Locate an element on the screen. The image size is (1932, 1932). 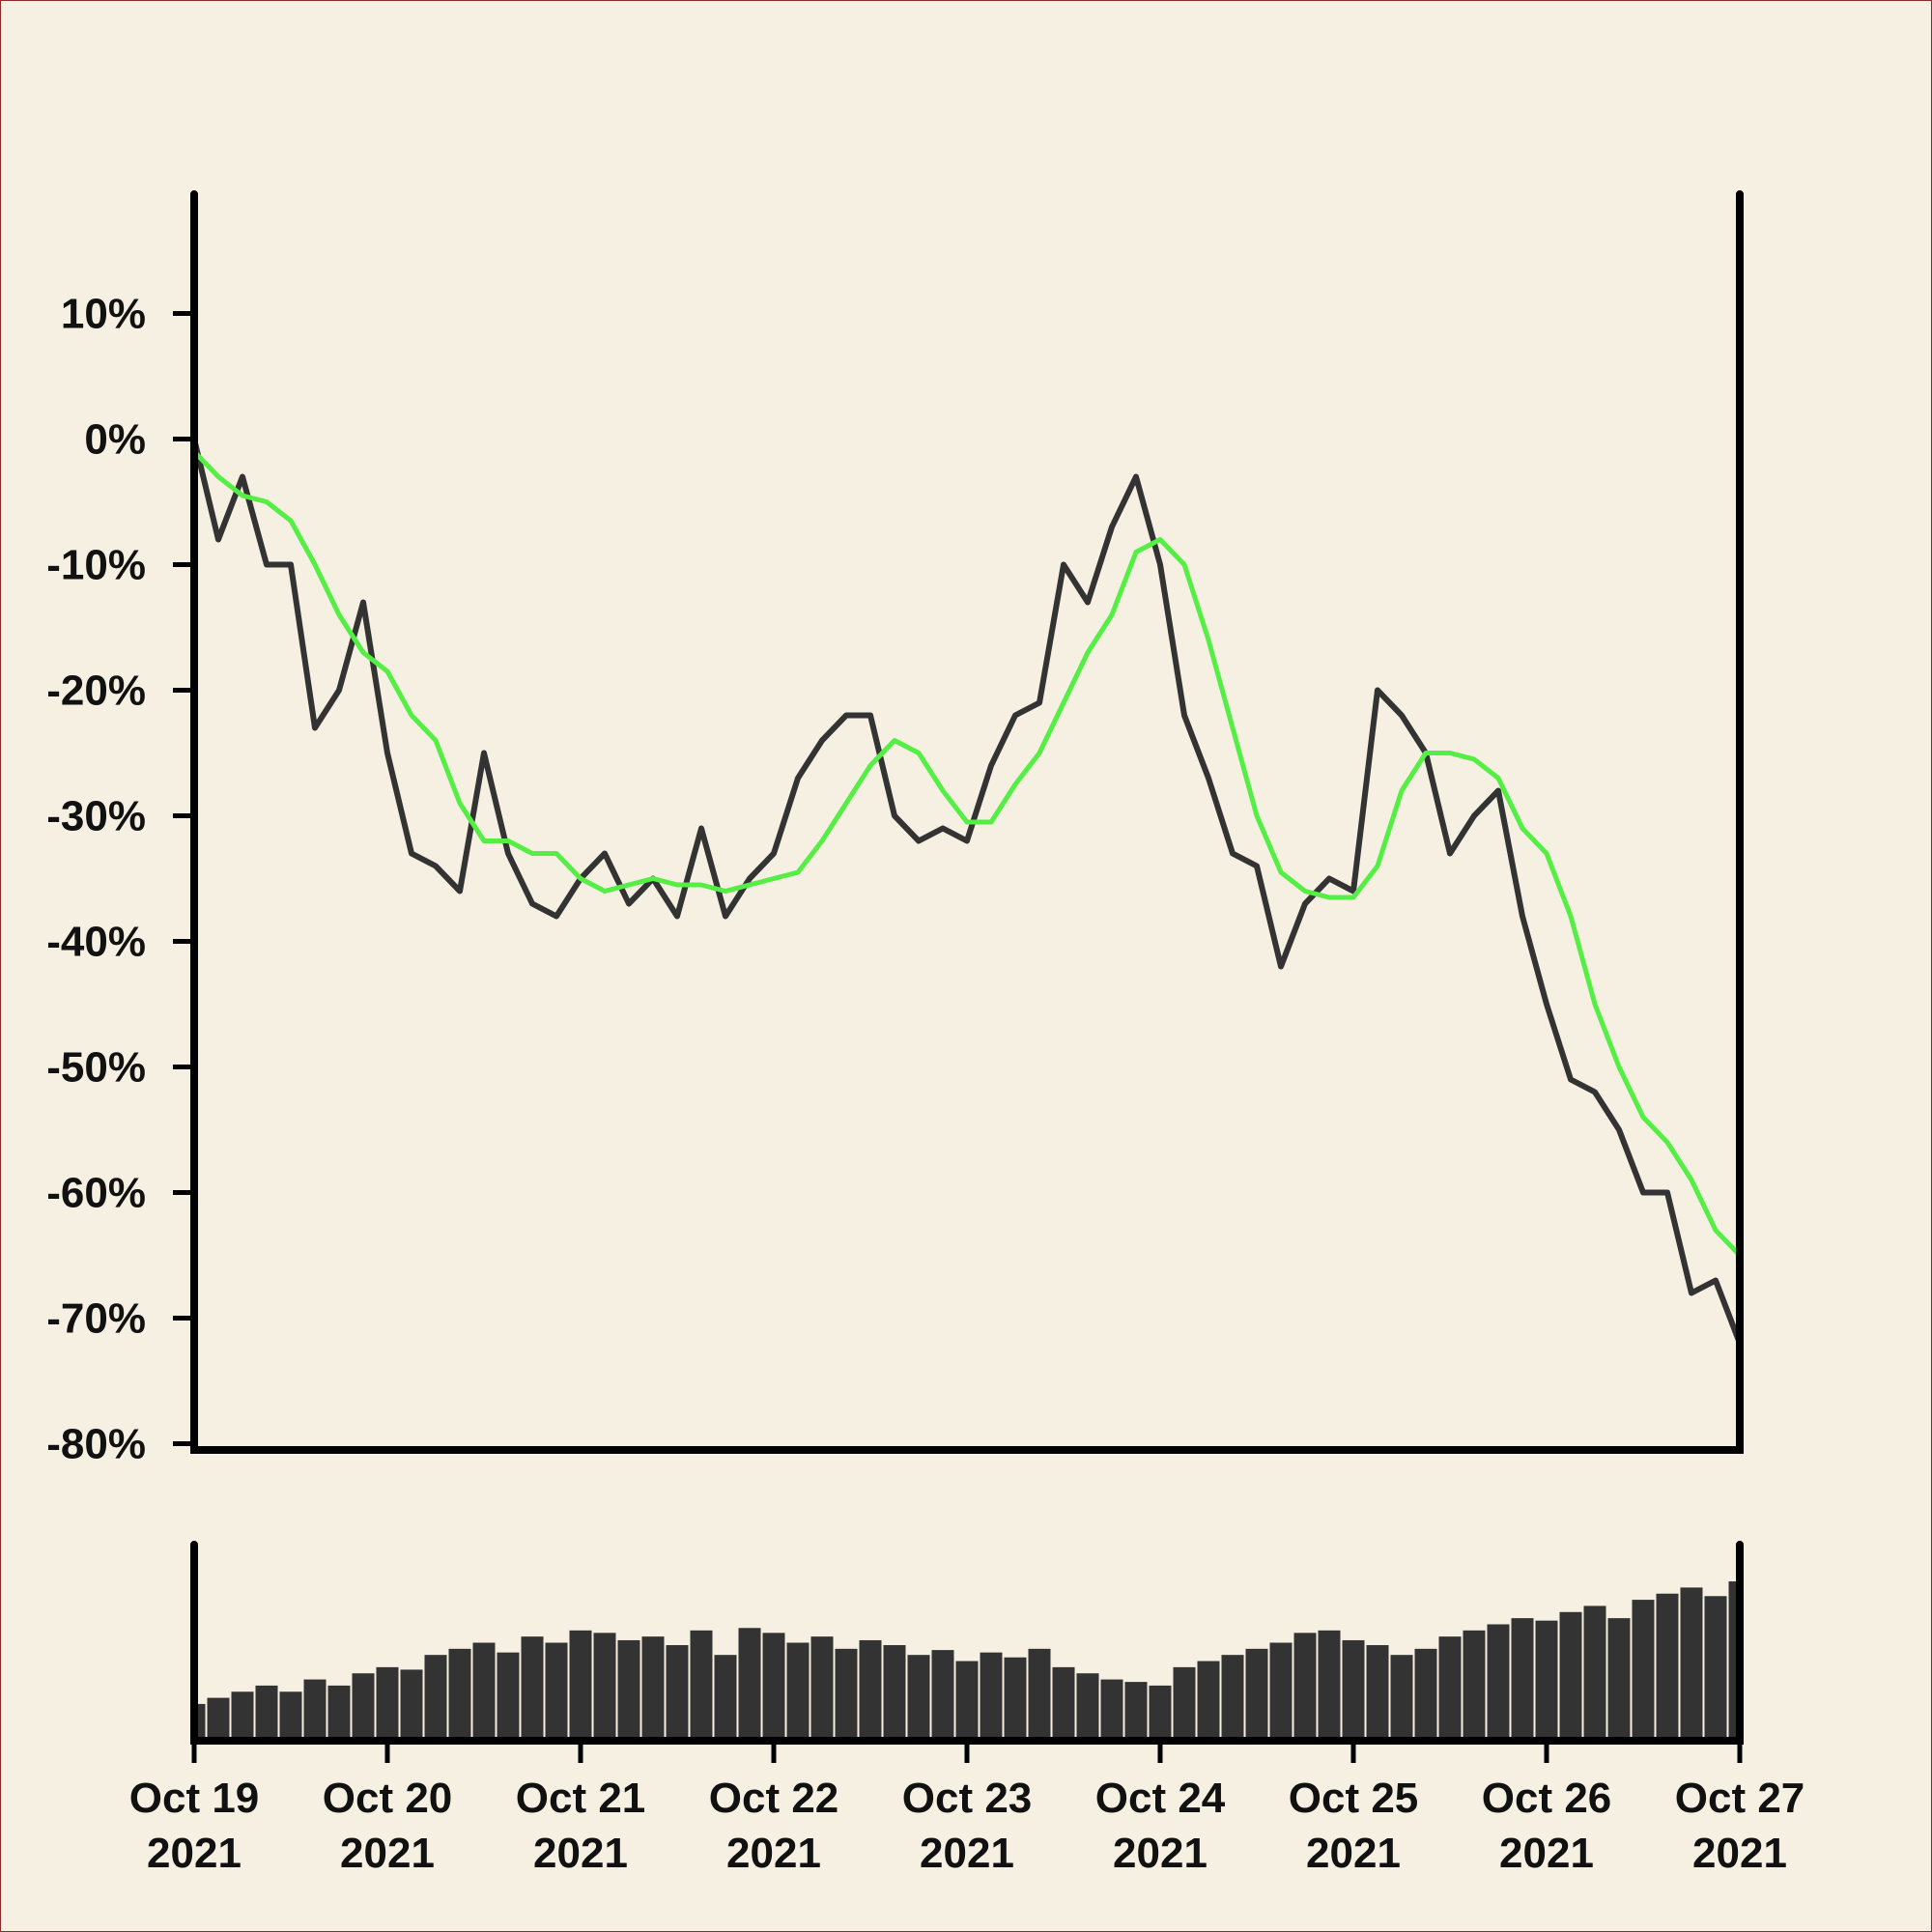
y-tick-label: -30% is located at coordinates (96, 815).